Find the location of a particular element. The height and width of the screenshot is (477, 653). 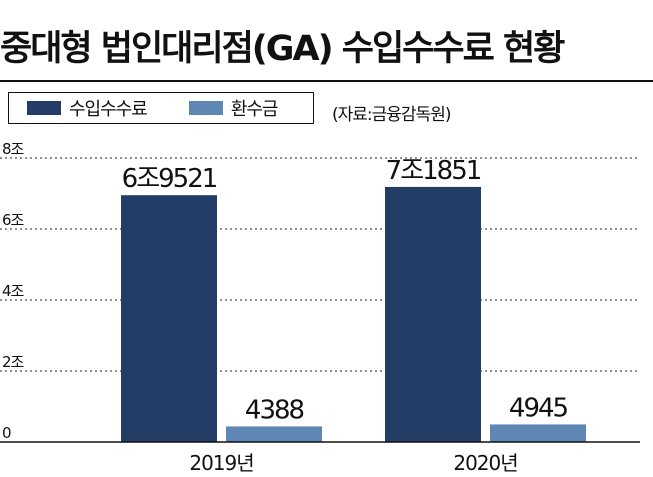

y-tick-label: 0 is located at coordinates (6, 433).